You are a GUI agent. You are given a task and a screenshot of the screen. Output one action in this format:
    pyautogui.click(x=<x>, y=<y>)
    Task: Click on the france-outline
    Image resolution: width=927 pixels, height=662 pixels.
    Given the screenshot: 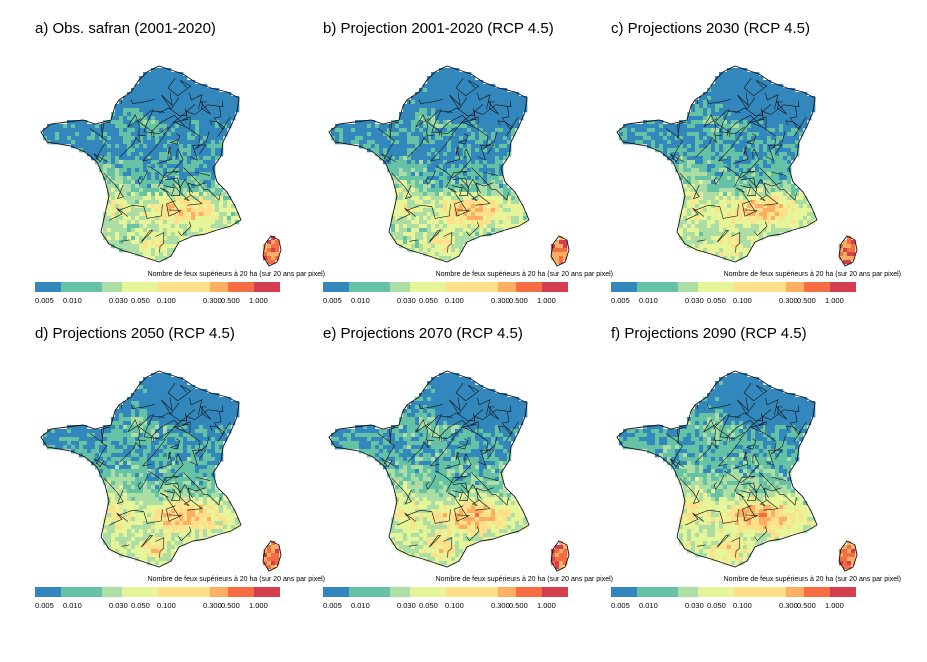 What is the action you would take?
    pyautogui.click(x=429, y=164)
    